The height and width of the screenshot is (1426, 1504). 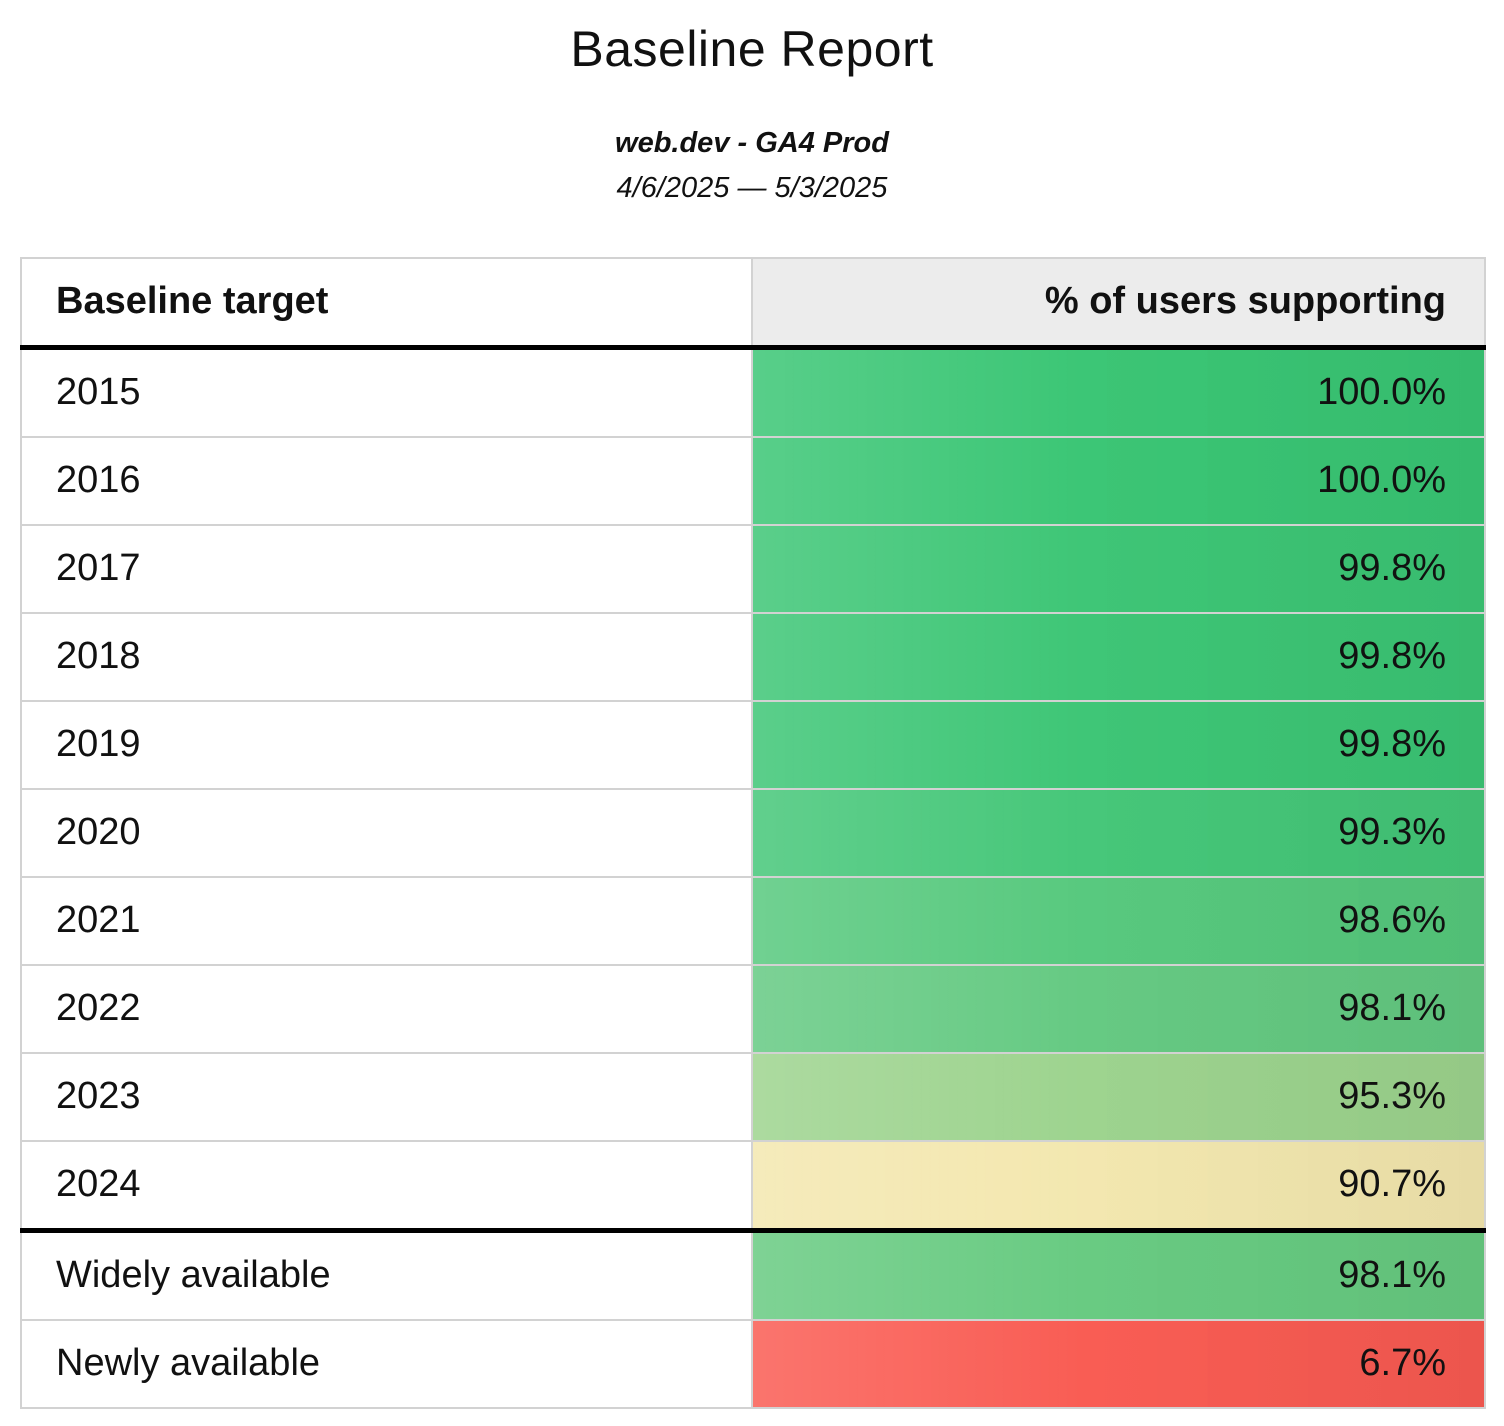 I want to click on table-row: 2017 99.8%, so click(x=753, y=568).